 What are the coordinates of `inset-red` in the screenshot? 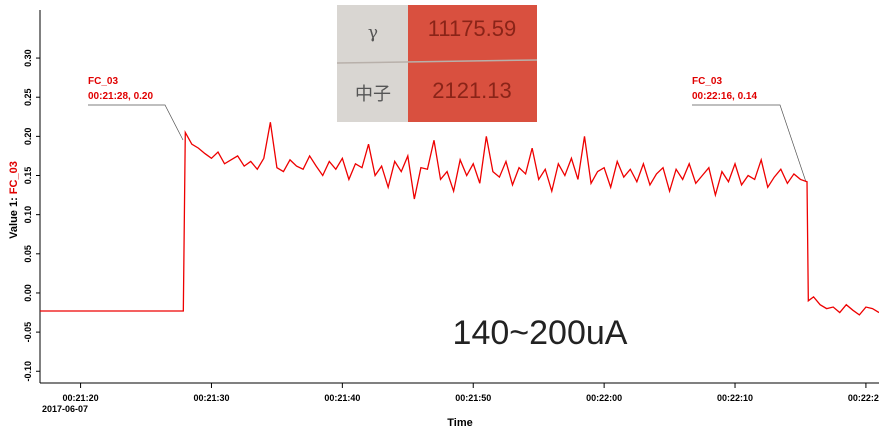 It's located at (472, 63).